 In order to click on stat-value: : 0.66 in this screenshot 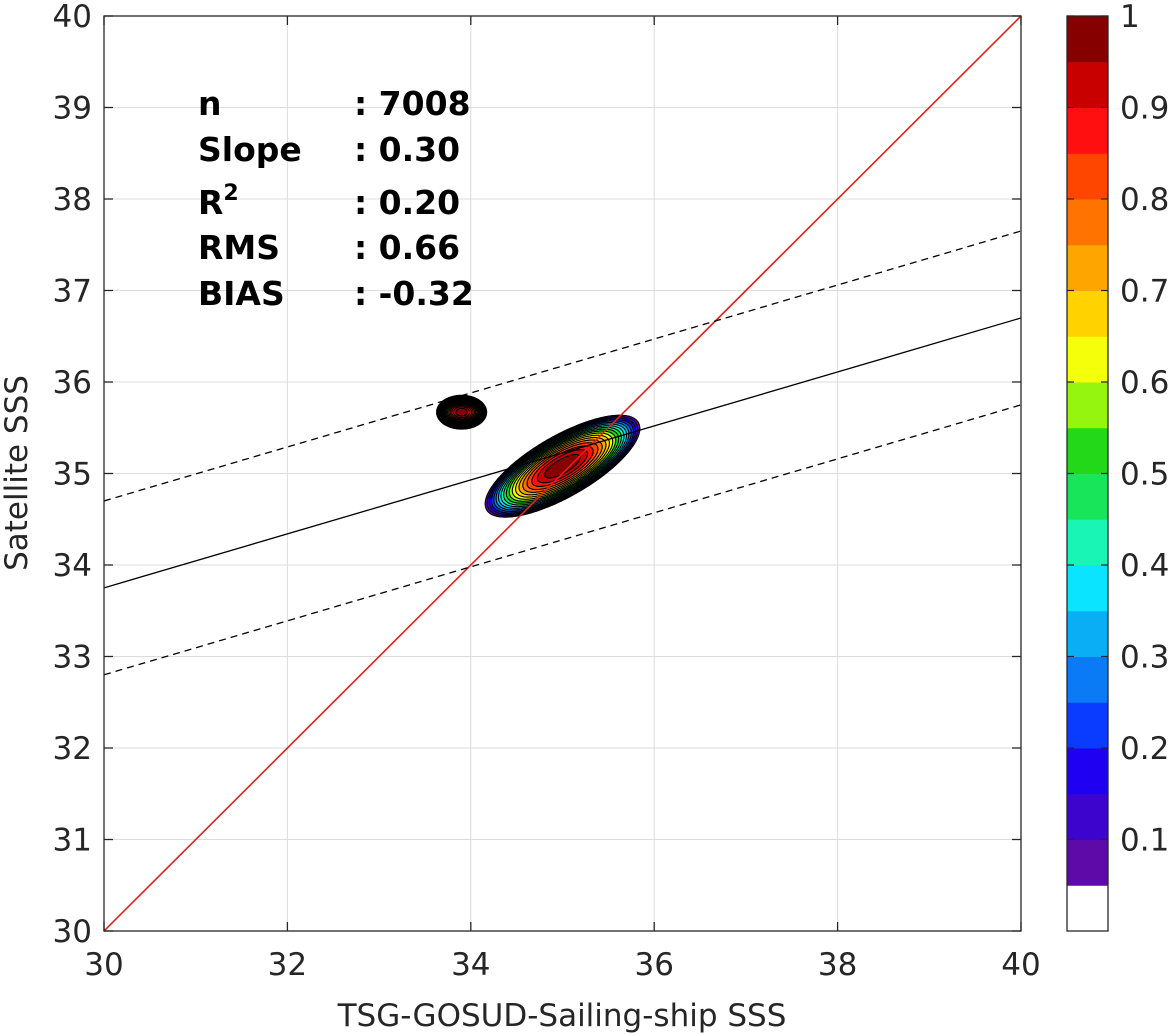, I will do `click(407, 247)`.